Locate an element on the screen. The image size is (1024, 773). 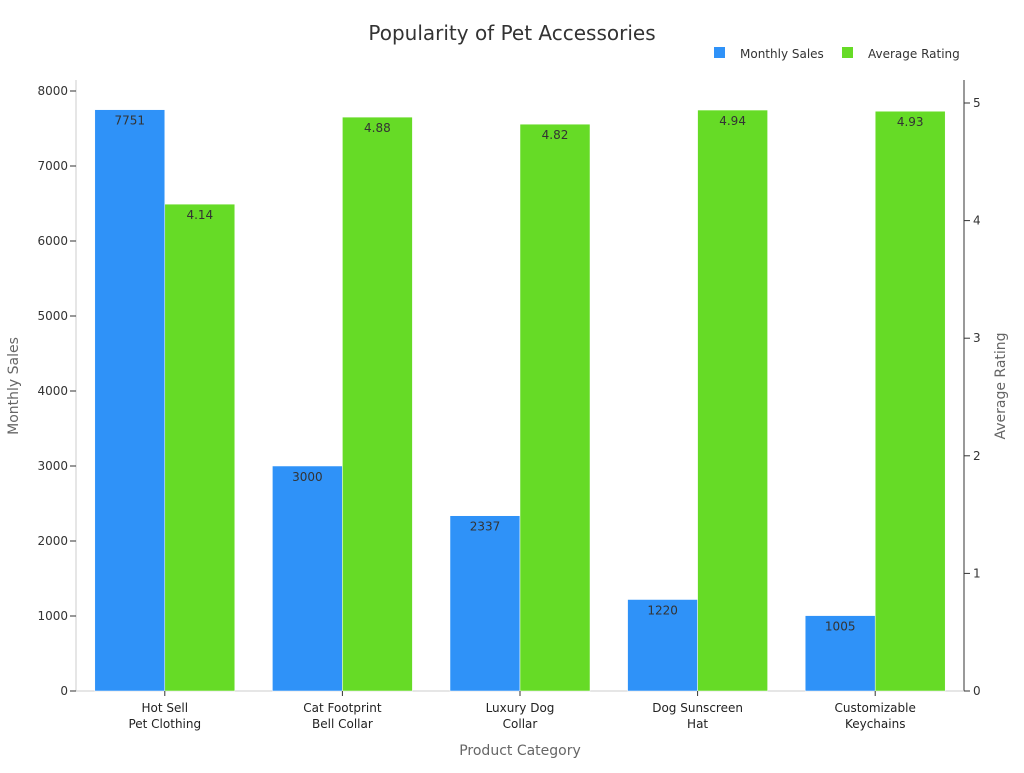
y-tick-label: 1000 is located at coordinates (52, 616).